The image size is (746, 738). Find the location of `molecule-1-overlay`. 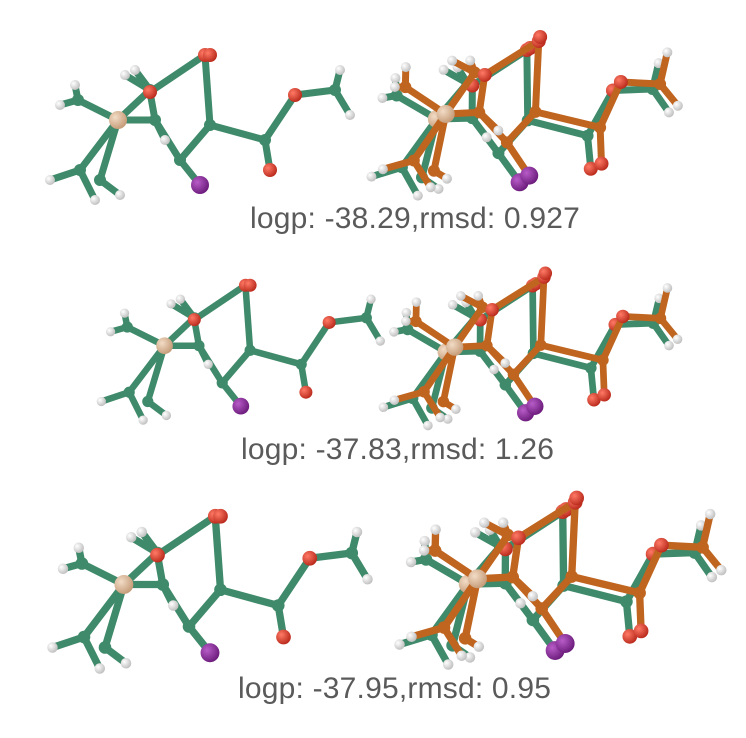

molecule-1-overlay is located at coordinates (524, 115).